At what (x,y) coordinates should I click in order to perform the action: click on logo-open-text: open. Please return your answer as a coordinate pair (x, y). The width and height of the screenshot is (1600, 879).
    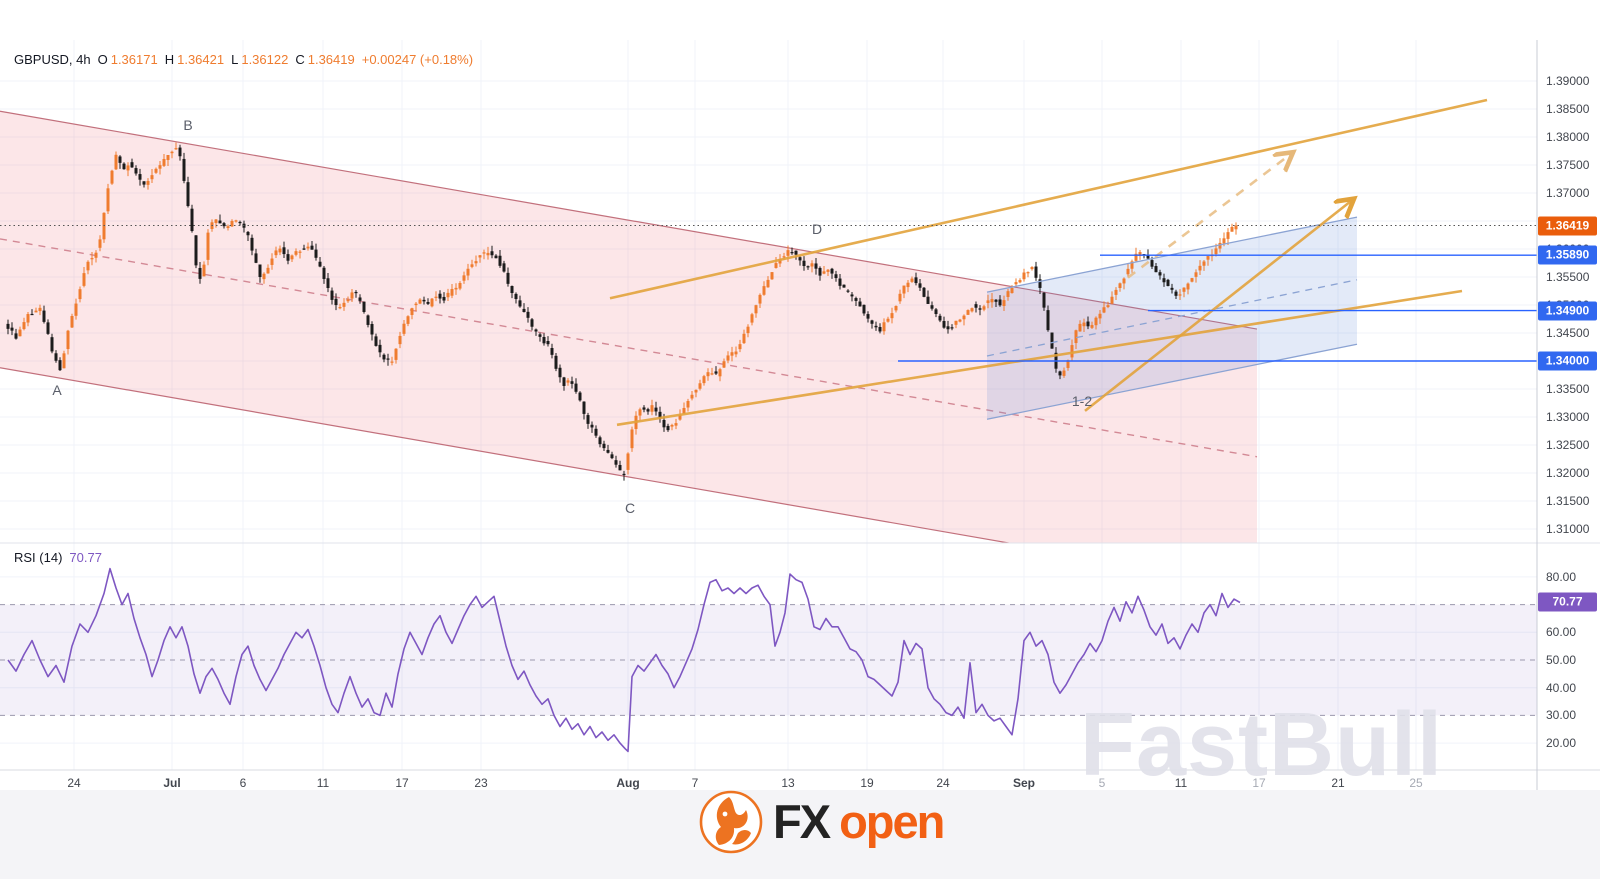
    Looking at the image, I should click on (892, 821).